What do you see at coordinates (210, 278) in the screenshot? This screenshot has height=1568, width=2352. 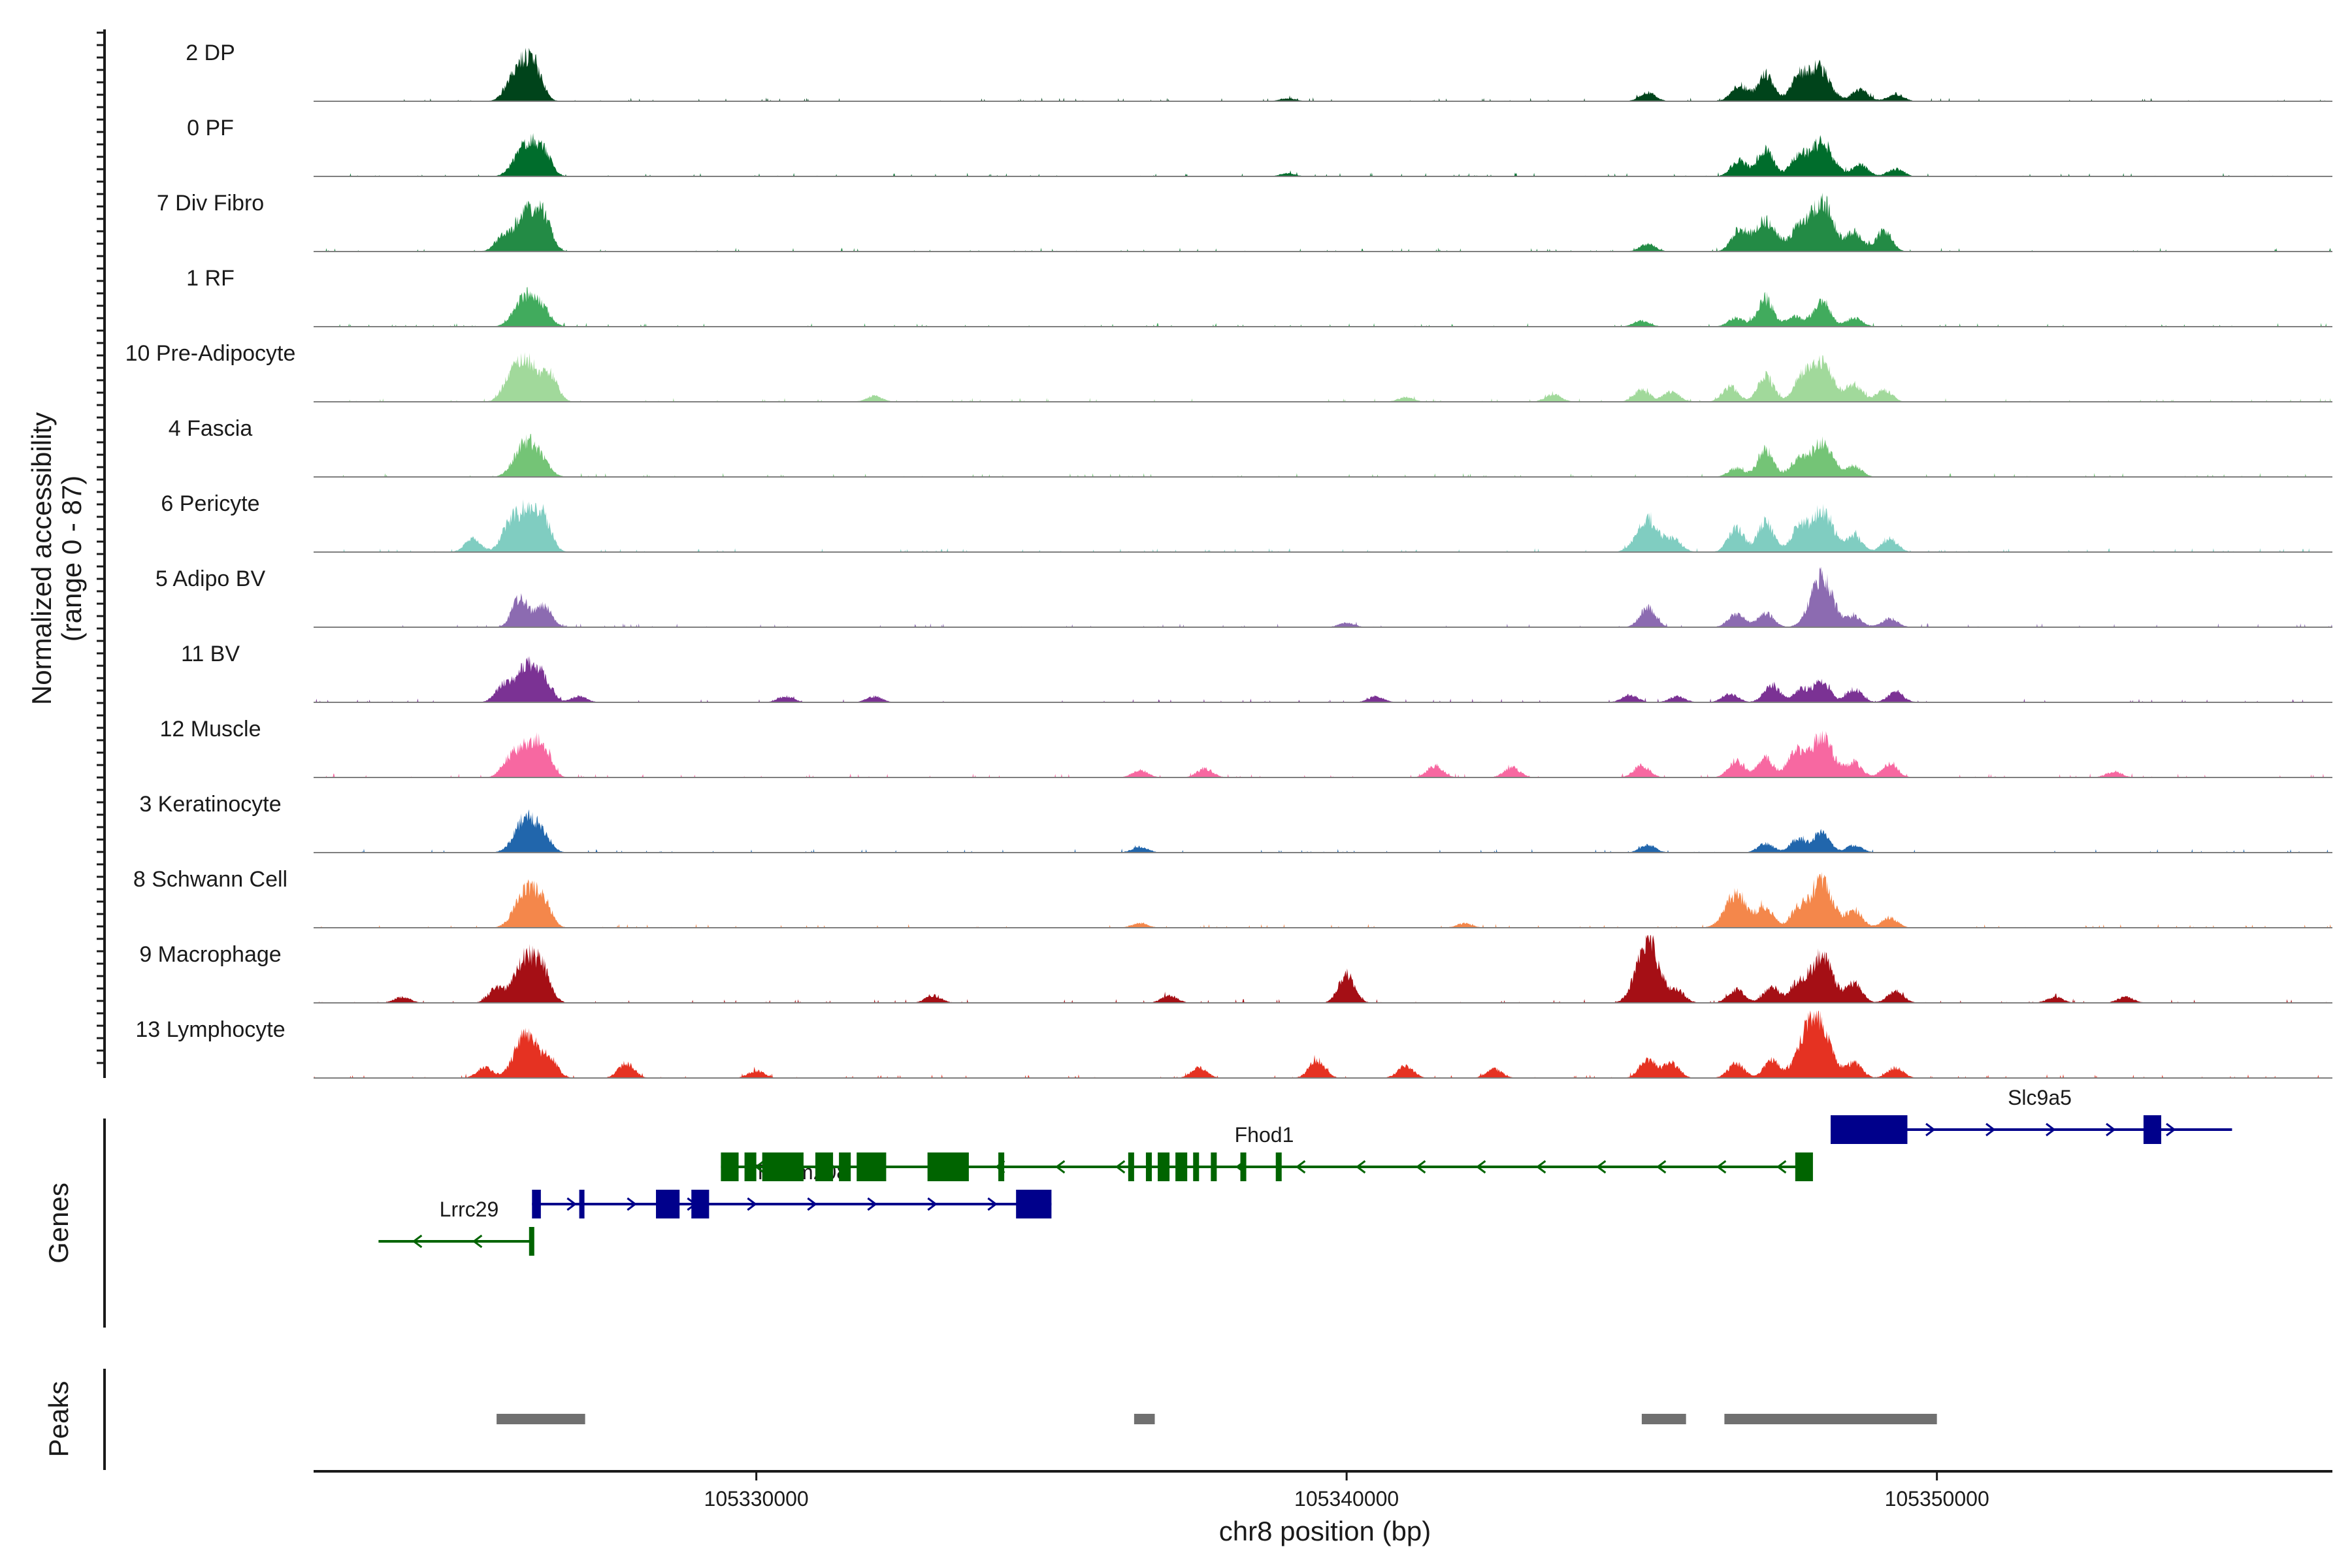 I see `track-label: 1 RF` at bounding box center [210, 278].